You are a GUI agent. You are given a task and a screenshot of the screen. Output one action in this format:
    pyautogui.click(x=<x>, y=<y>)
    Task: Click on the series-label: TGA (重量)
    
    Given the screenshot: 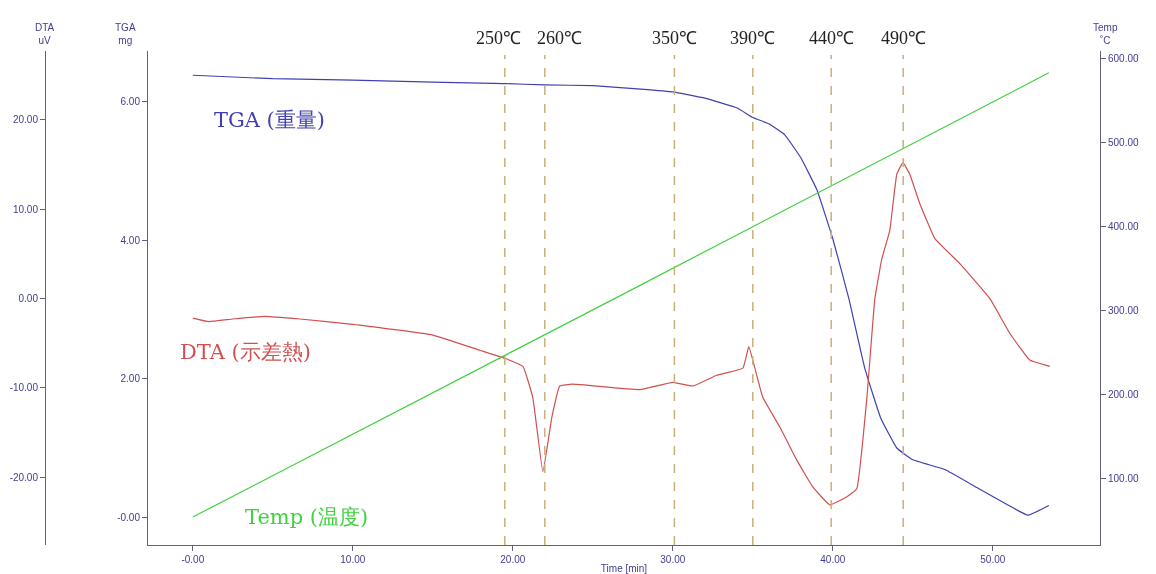 What is the action you would take?
    pyautogui.click(x=270, y=120)
    